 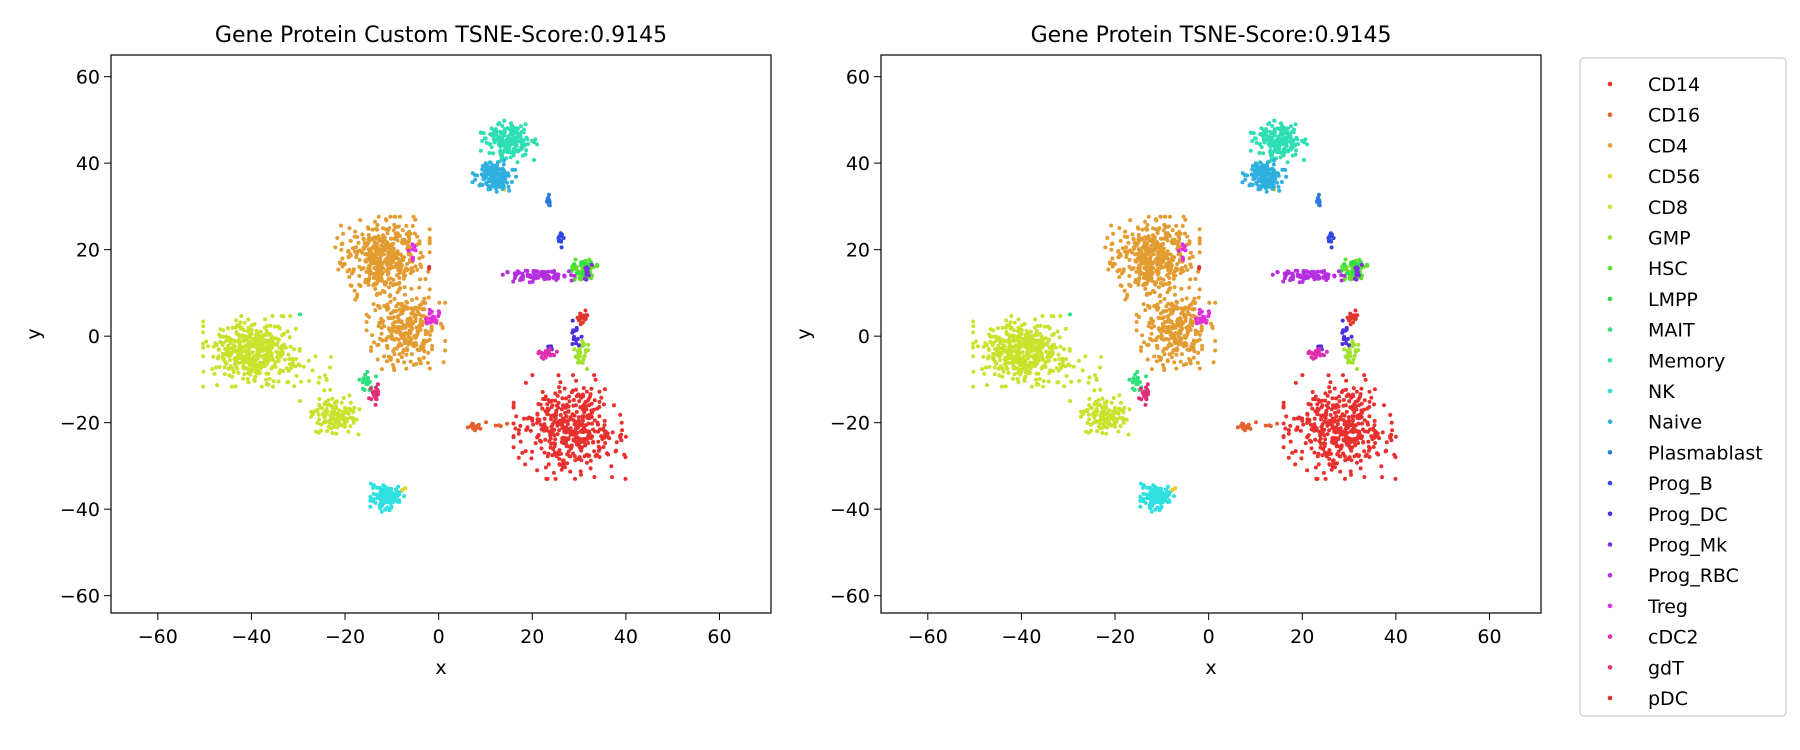 I want to click on point-GMP, so click(x=1346, y=357).